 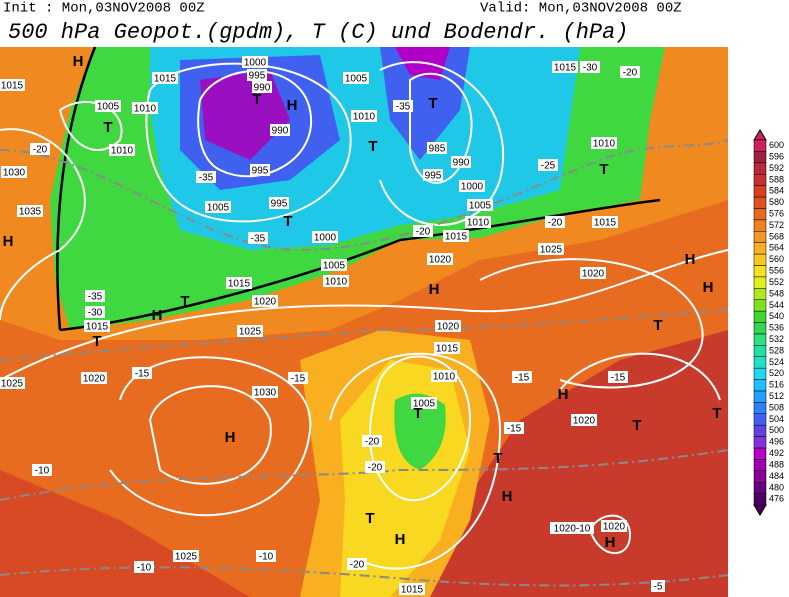 What do you see at coordinates (776, 248) in the screenshot?
I see `colorbar-label: 564` at bounding box center [776, 248].